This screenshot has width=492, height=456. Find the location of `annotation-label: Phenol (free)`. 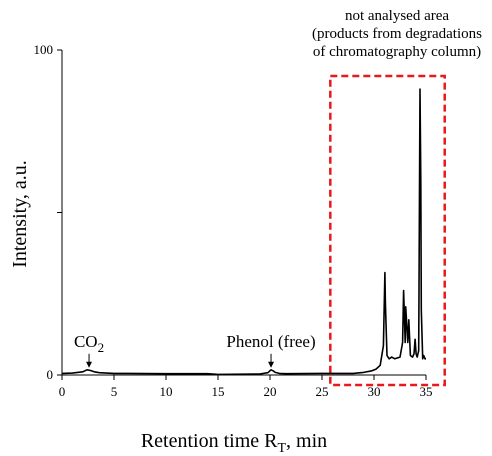

annotation-label: Phenol (free) is located at coordinates (270, 341).